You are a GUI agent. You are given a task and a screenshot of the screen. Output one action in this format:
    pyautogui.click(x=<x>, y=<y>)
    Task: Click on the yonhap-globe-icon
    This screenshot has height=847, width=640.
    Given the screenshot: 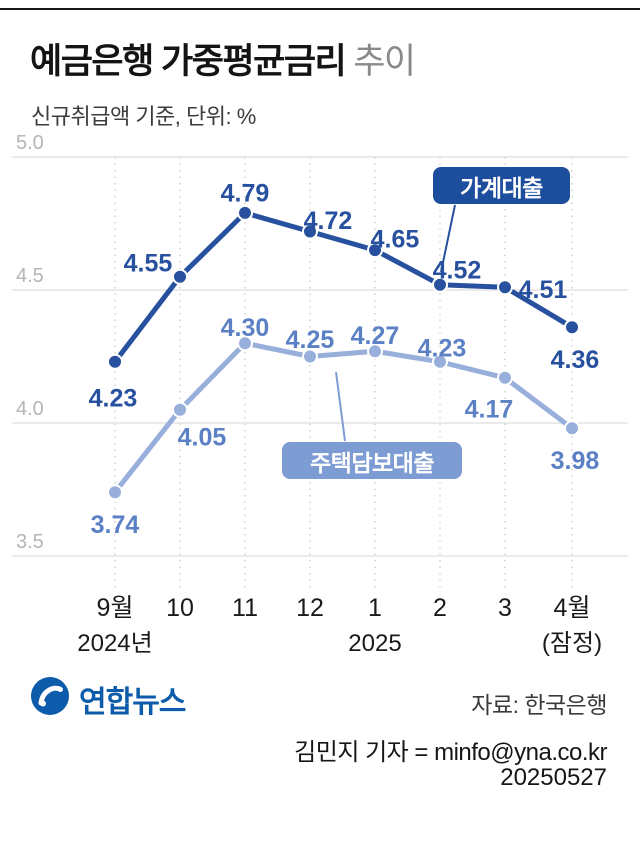 What is the action you would take?
    pyautogui.click(x=50, y=698)
    